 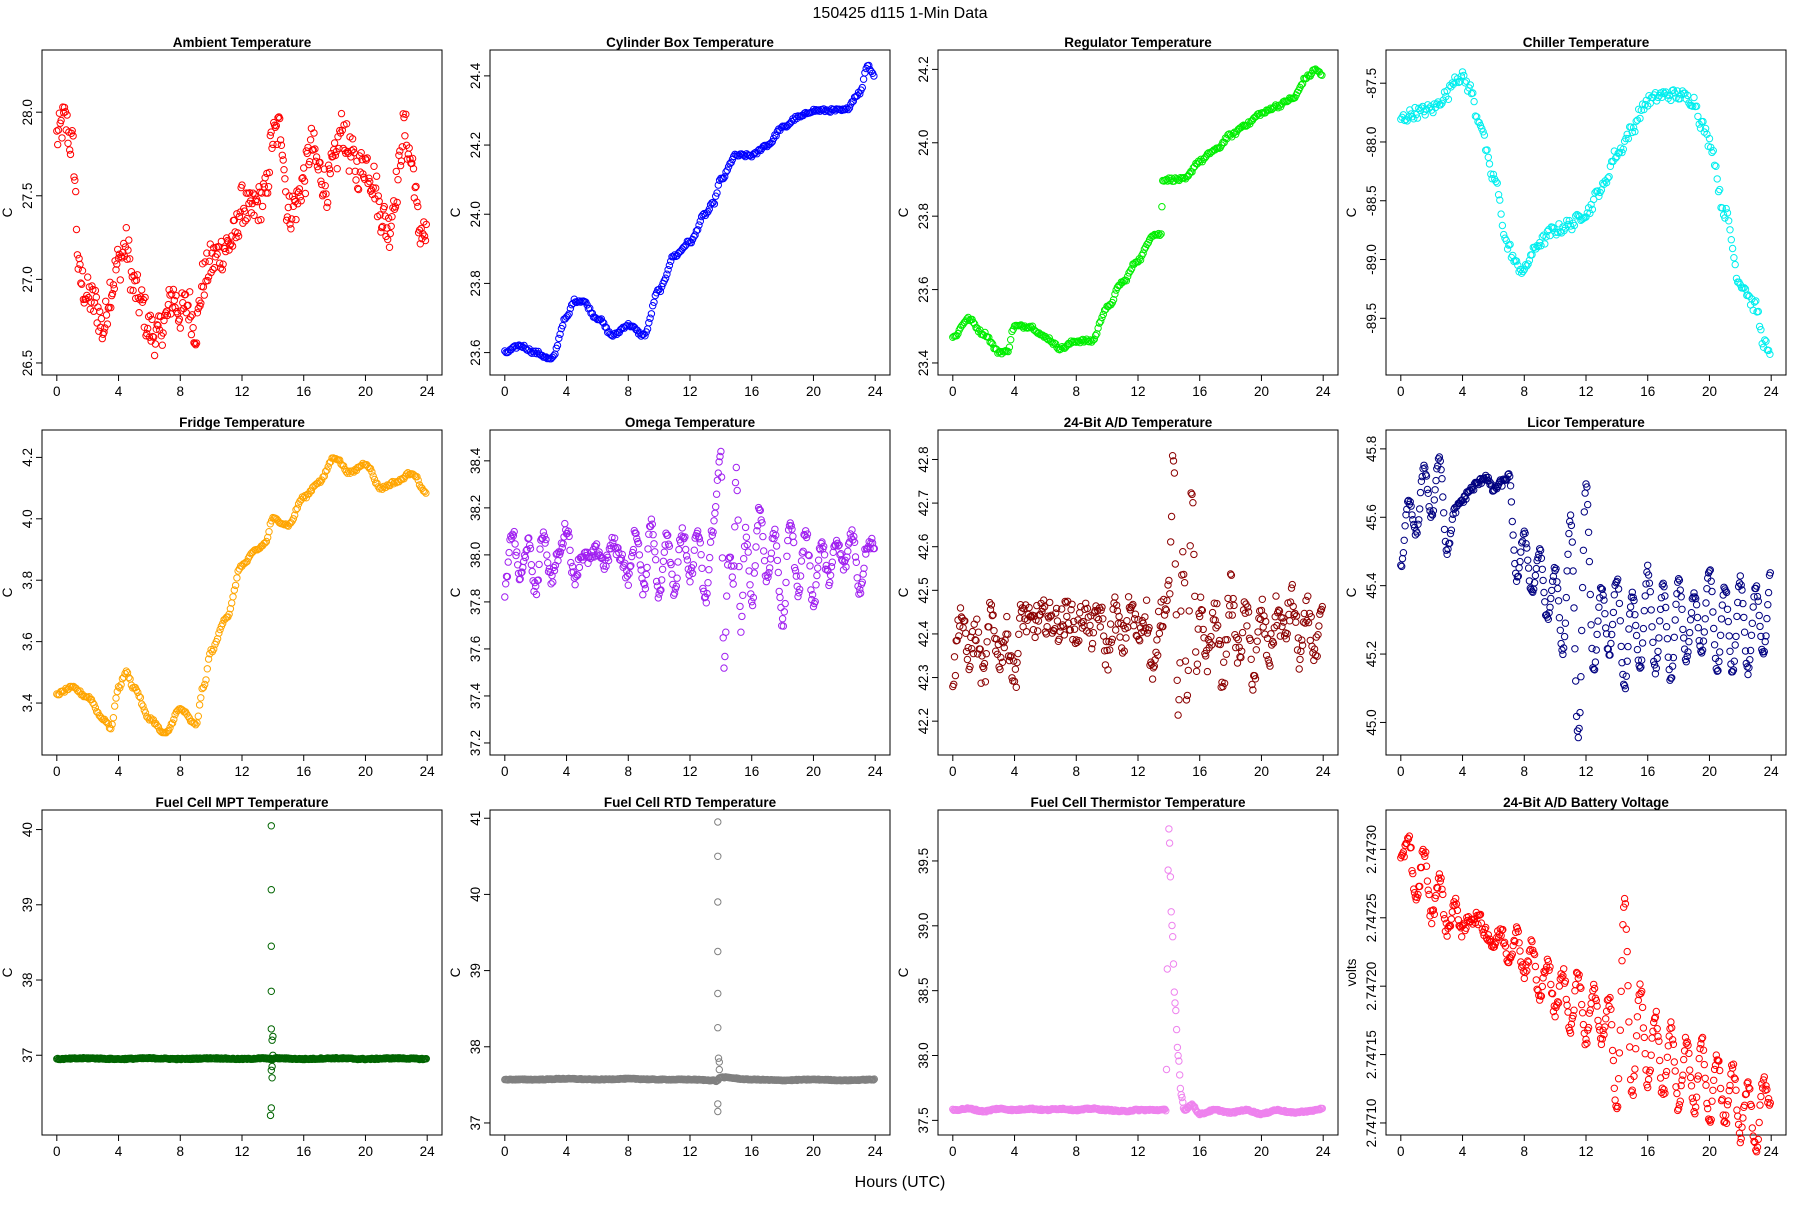 What do you see at coordinates (923, 547) in the screenshot?
I see `y-tick-label: 42.6` at bounding box center [923, 547].